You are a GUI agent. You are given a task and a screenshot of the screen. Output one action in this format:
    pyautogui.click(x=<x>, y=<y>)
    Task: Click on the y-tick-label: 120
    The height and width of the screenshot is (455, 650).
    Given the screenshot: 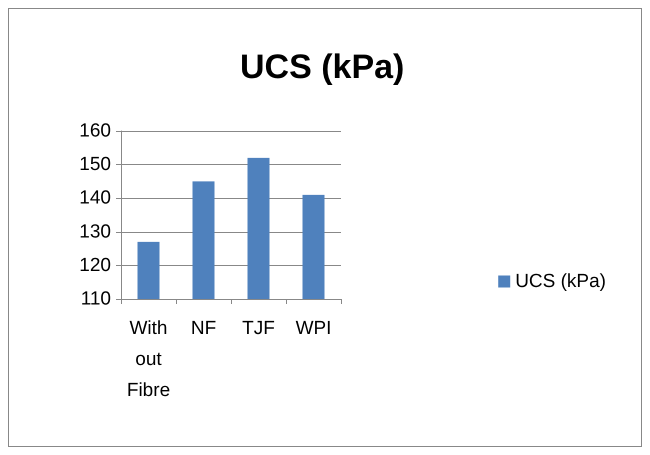 What is the action you would take?
    pyautogui.click(x=95, y=265)
    